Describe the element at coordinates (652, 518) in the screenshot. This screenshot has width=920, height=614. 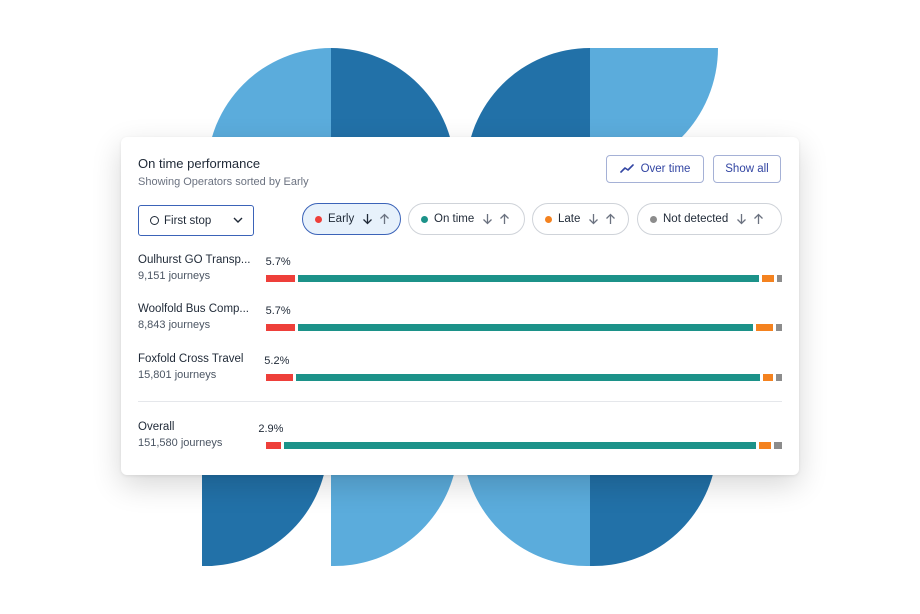
I see `bg-shape-bottom-right-dark` at that location.